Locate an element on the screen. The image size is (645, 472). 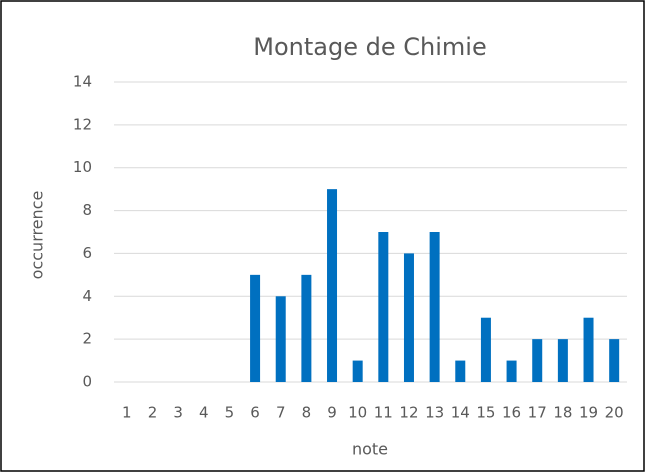
x-tick-label: 14 is located at coordinates (460, 413).